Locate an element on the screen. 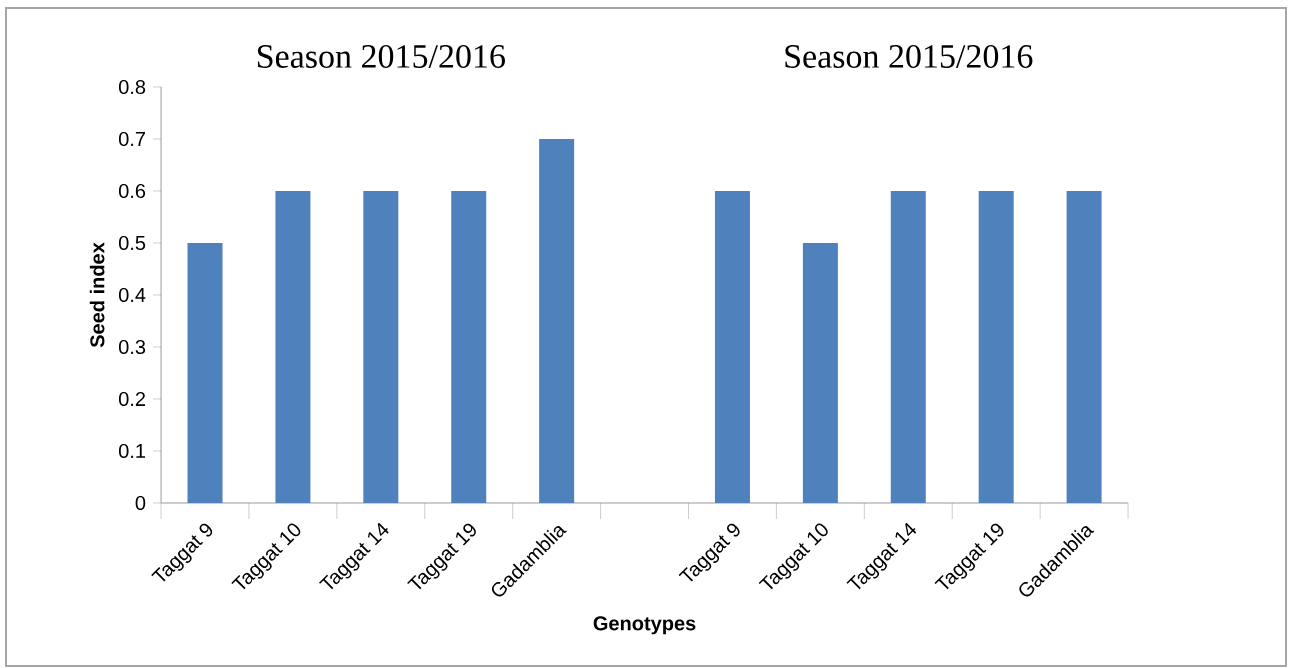 The image size is (1290, 668). x-axis-title: Genotypes is located at coordinates (644, 625).